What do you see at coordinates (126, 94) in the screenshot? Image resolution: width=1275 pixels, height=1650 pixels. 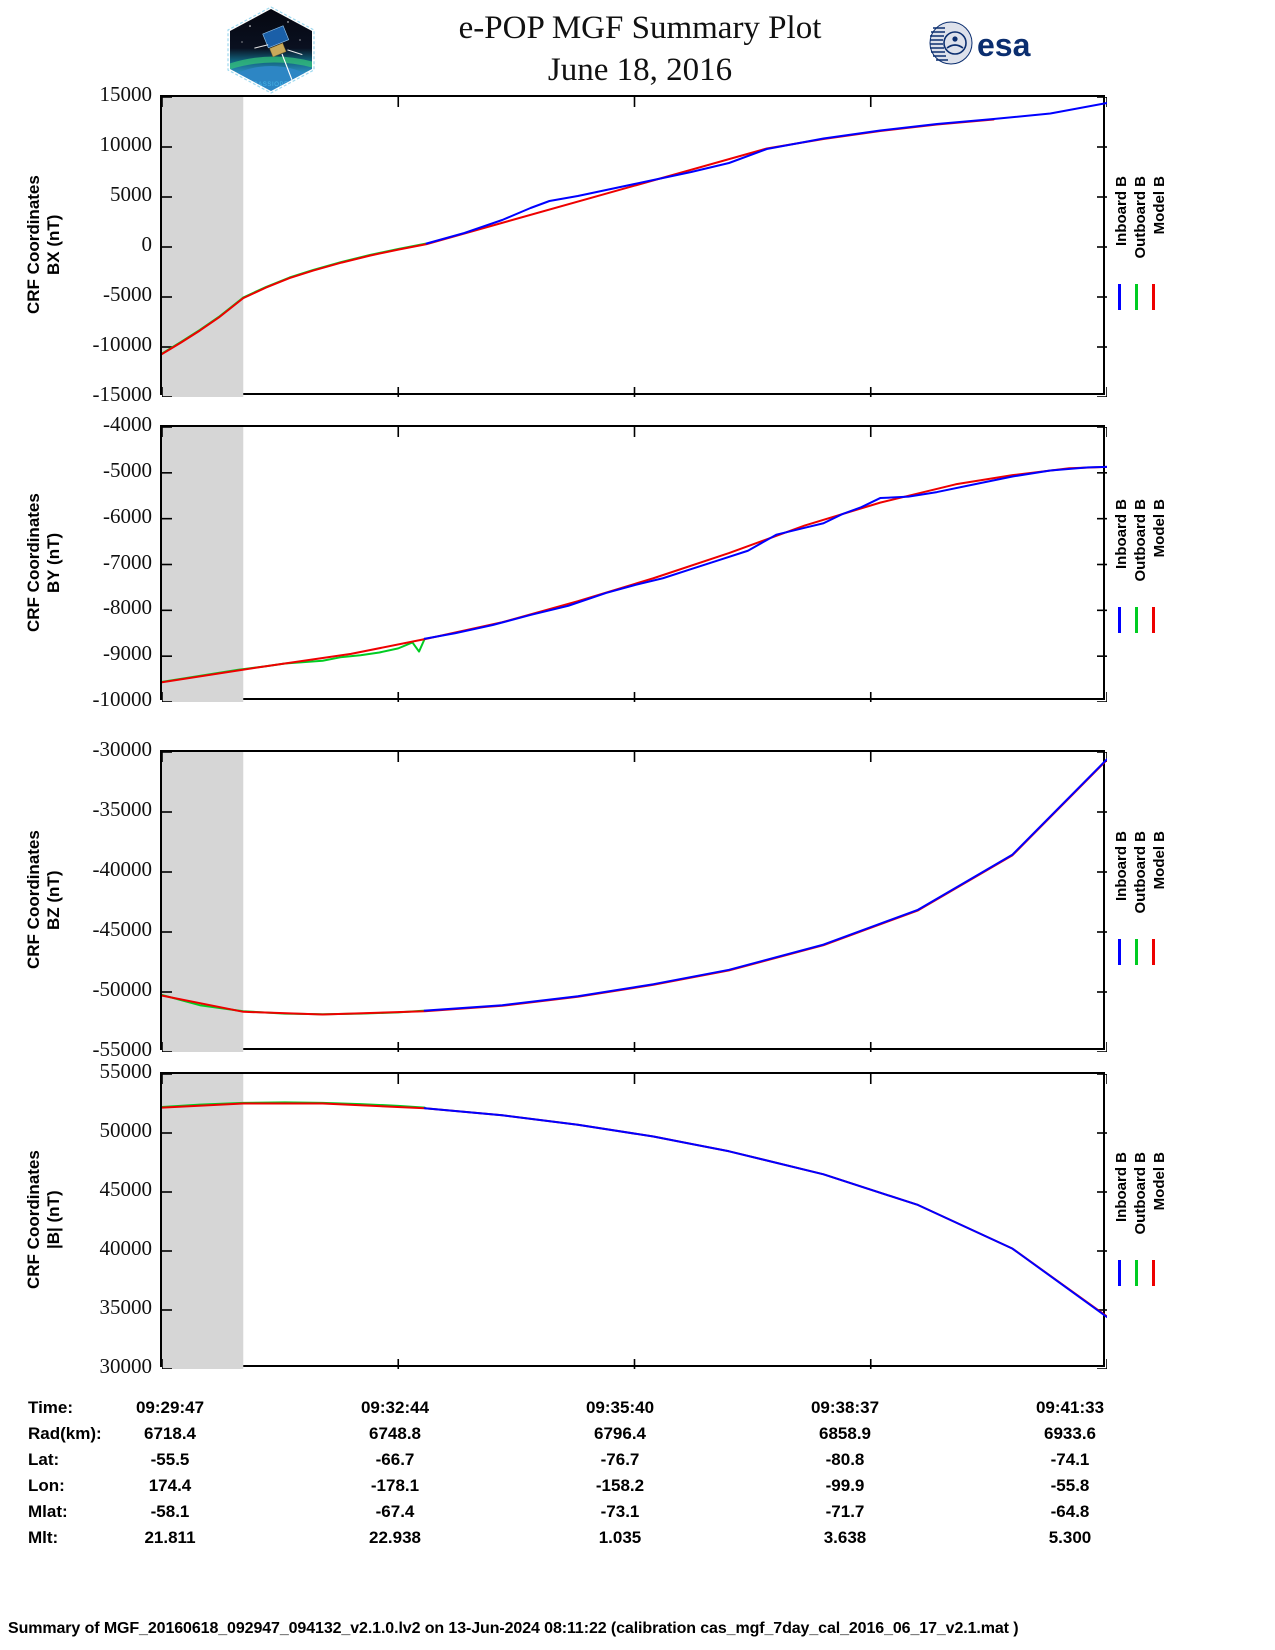 I see `y-tick-label: 15000` at bounding box center [126, 94].